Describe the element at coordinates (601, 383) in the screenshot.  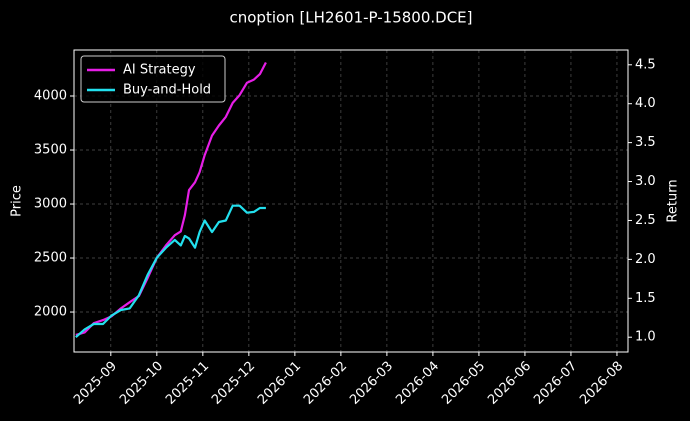
I see `x-tick-label: 2026-08` at that location.